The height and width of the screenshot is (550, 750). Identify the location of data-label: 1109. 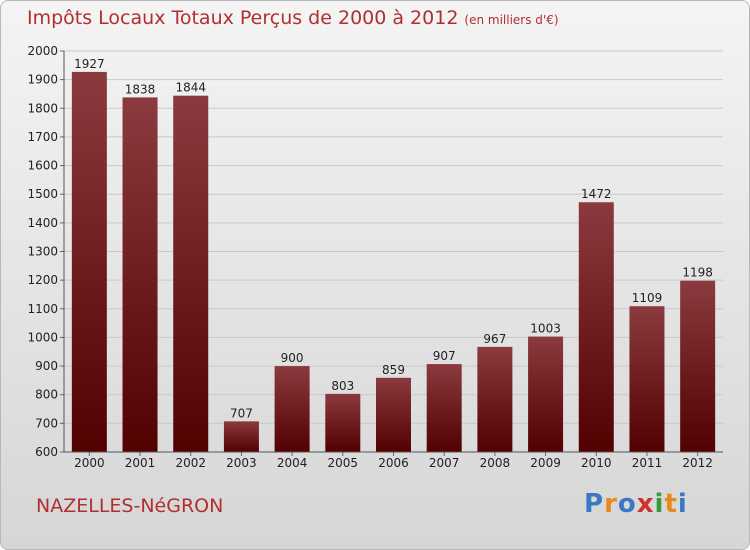
(647, 298).